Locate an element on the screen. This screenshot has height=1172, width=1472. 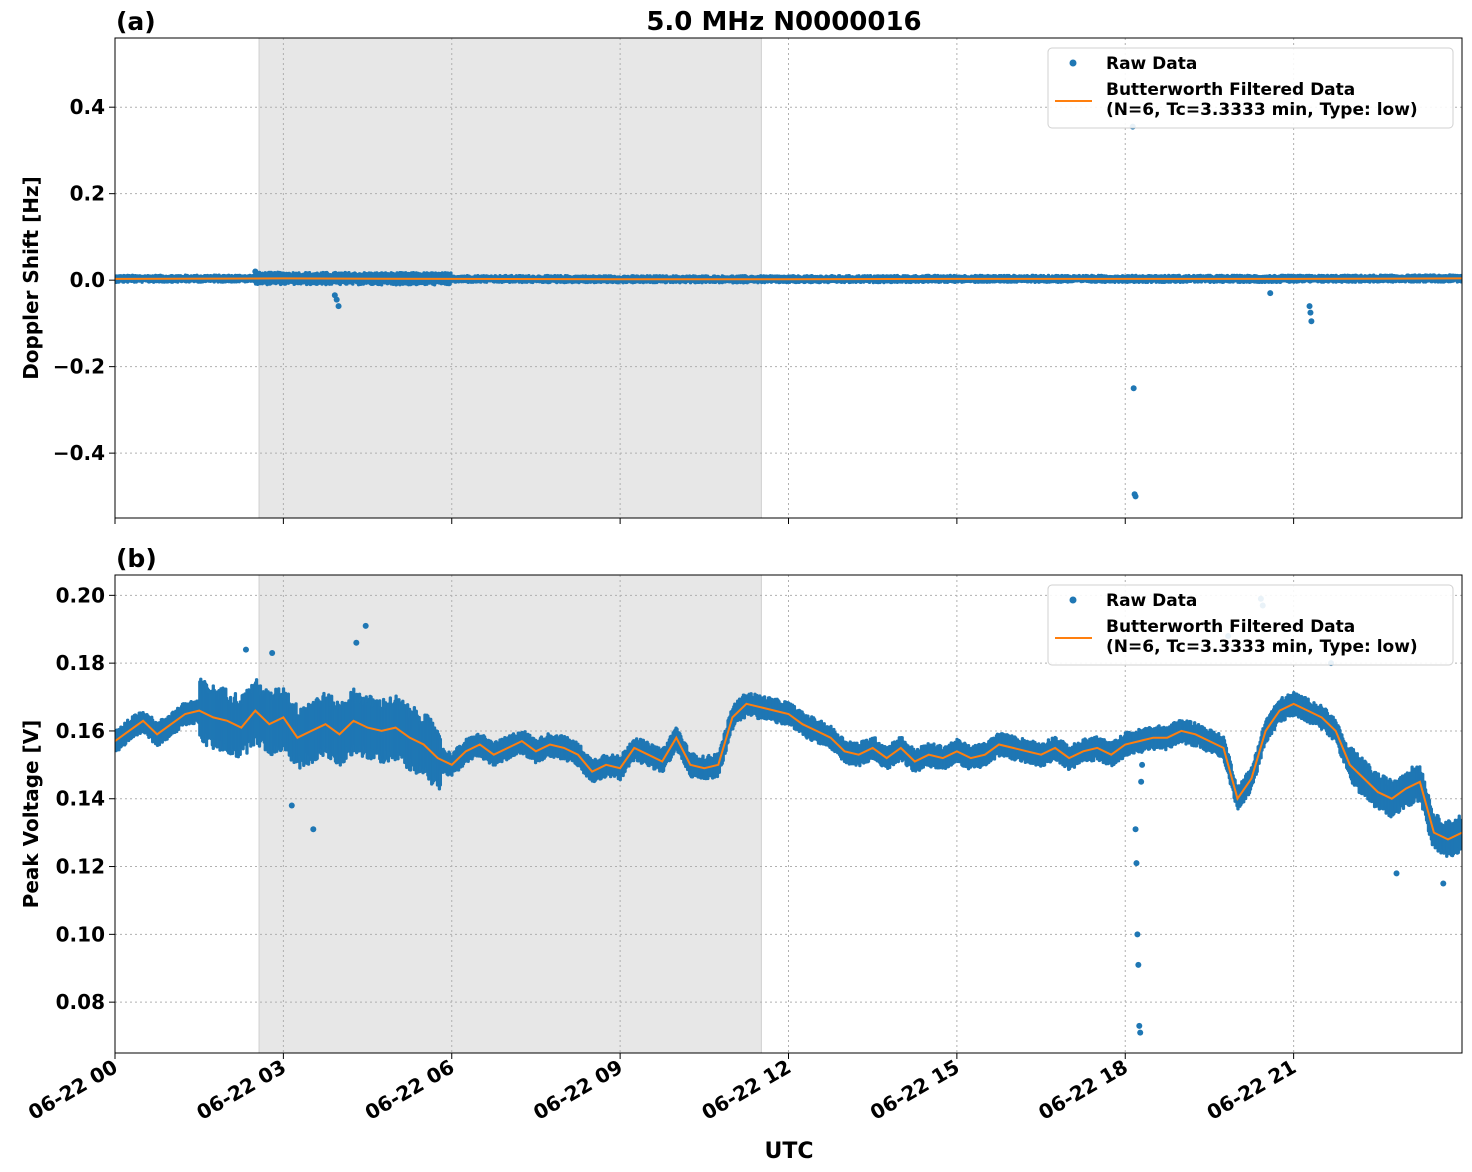
x-tick-label: 06-22 09 is located at coordinates (578, 1090).